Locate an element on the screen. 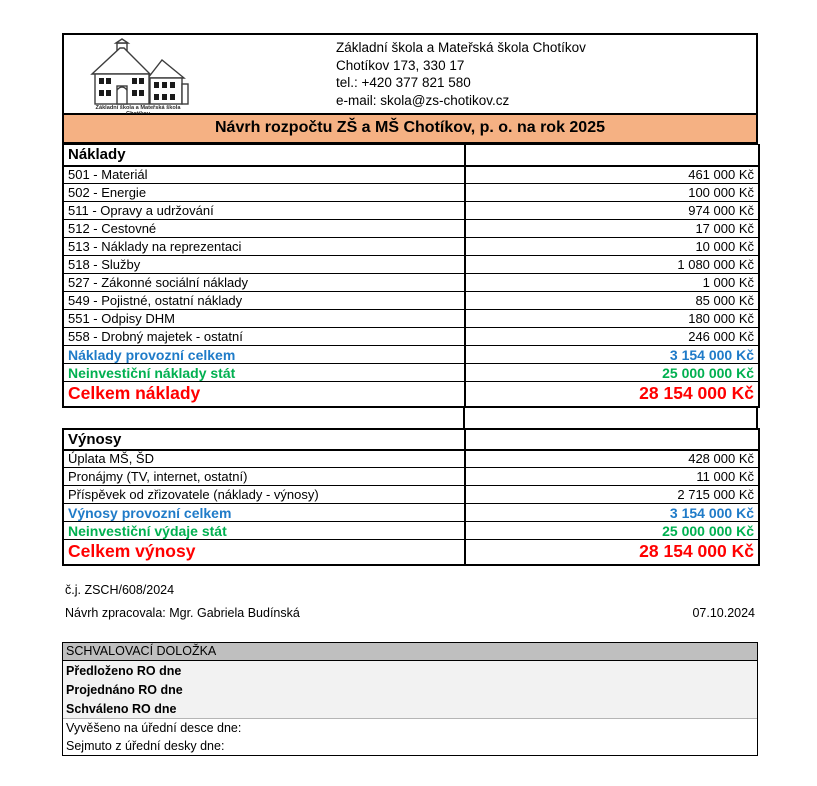 Image resolution: width=817 pixels, height=786 pixels. table-row: 527 - Zákonné sociální náklady 1 000 Kč is located at coordinates (411, 282).